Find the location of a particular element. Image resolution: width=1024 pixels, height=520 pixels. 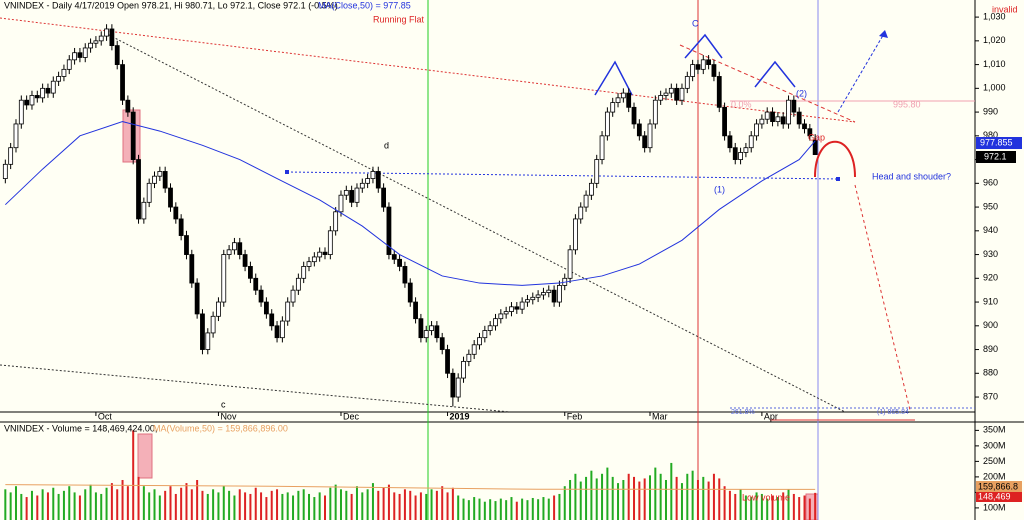

anchor is located at coordinates (838, 179).